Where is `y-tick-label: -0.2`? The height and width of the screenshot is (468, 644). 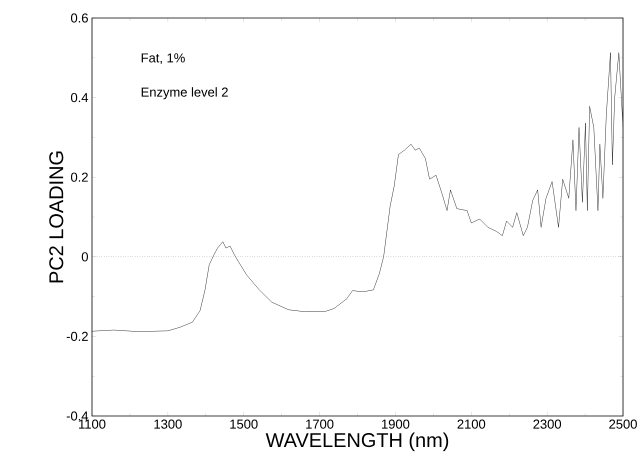
y-tick-label: -0.2 is located at coordinates (77, 336).